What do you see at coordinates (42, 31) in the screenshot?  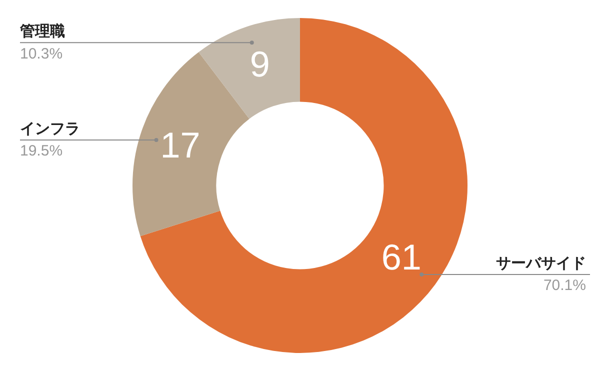 I see `slice-label: 管理職` at bounding box center [42, 31].